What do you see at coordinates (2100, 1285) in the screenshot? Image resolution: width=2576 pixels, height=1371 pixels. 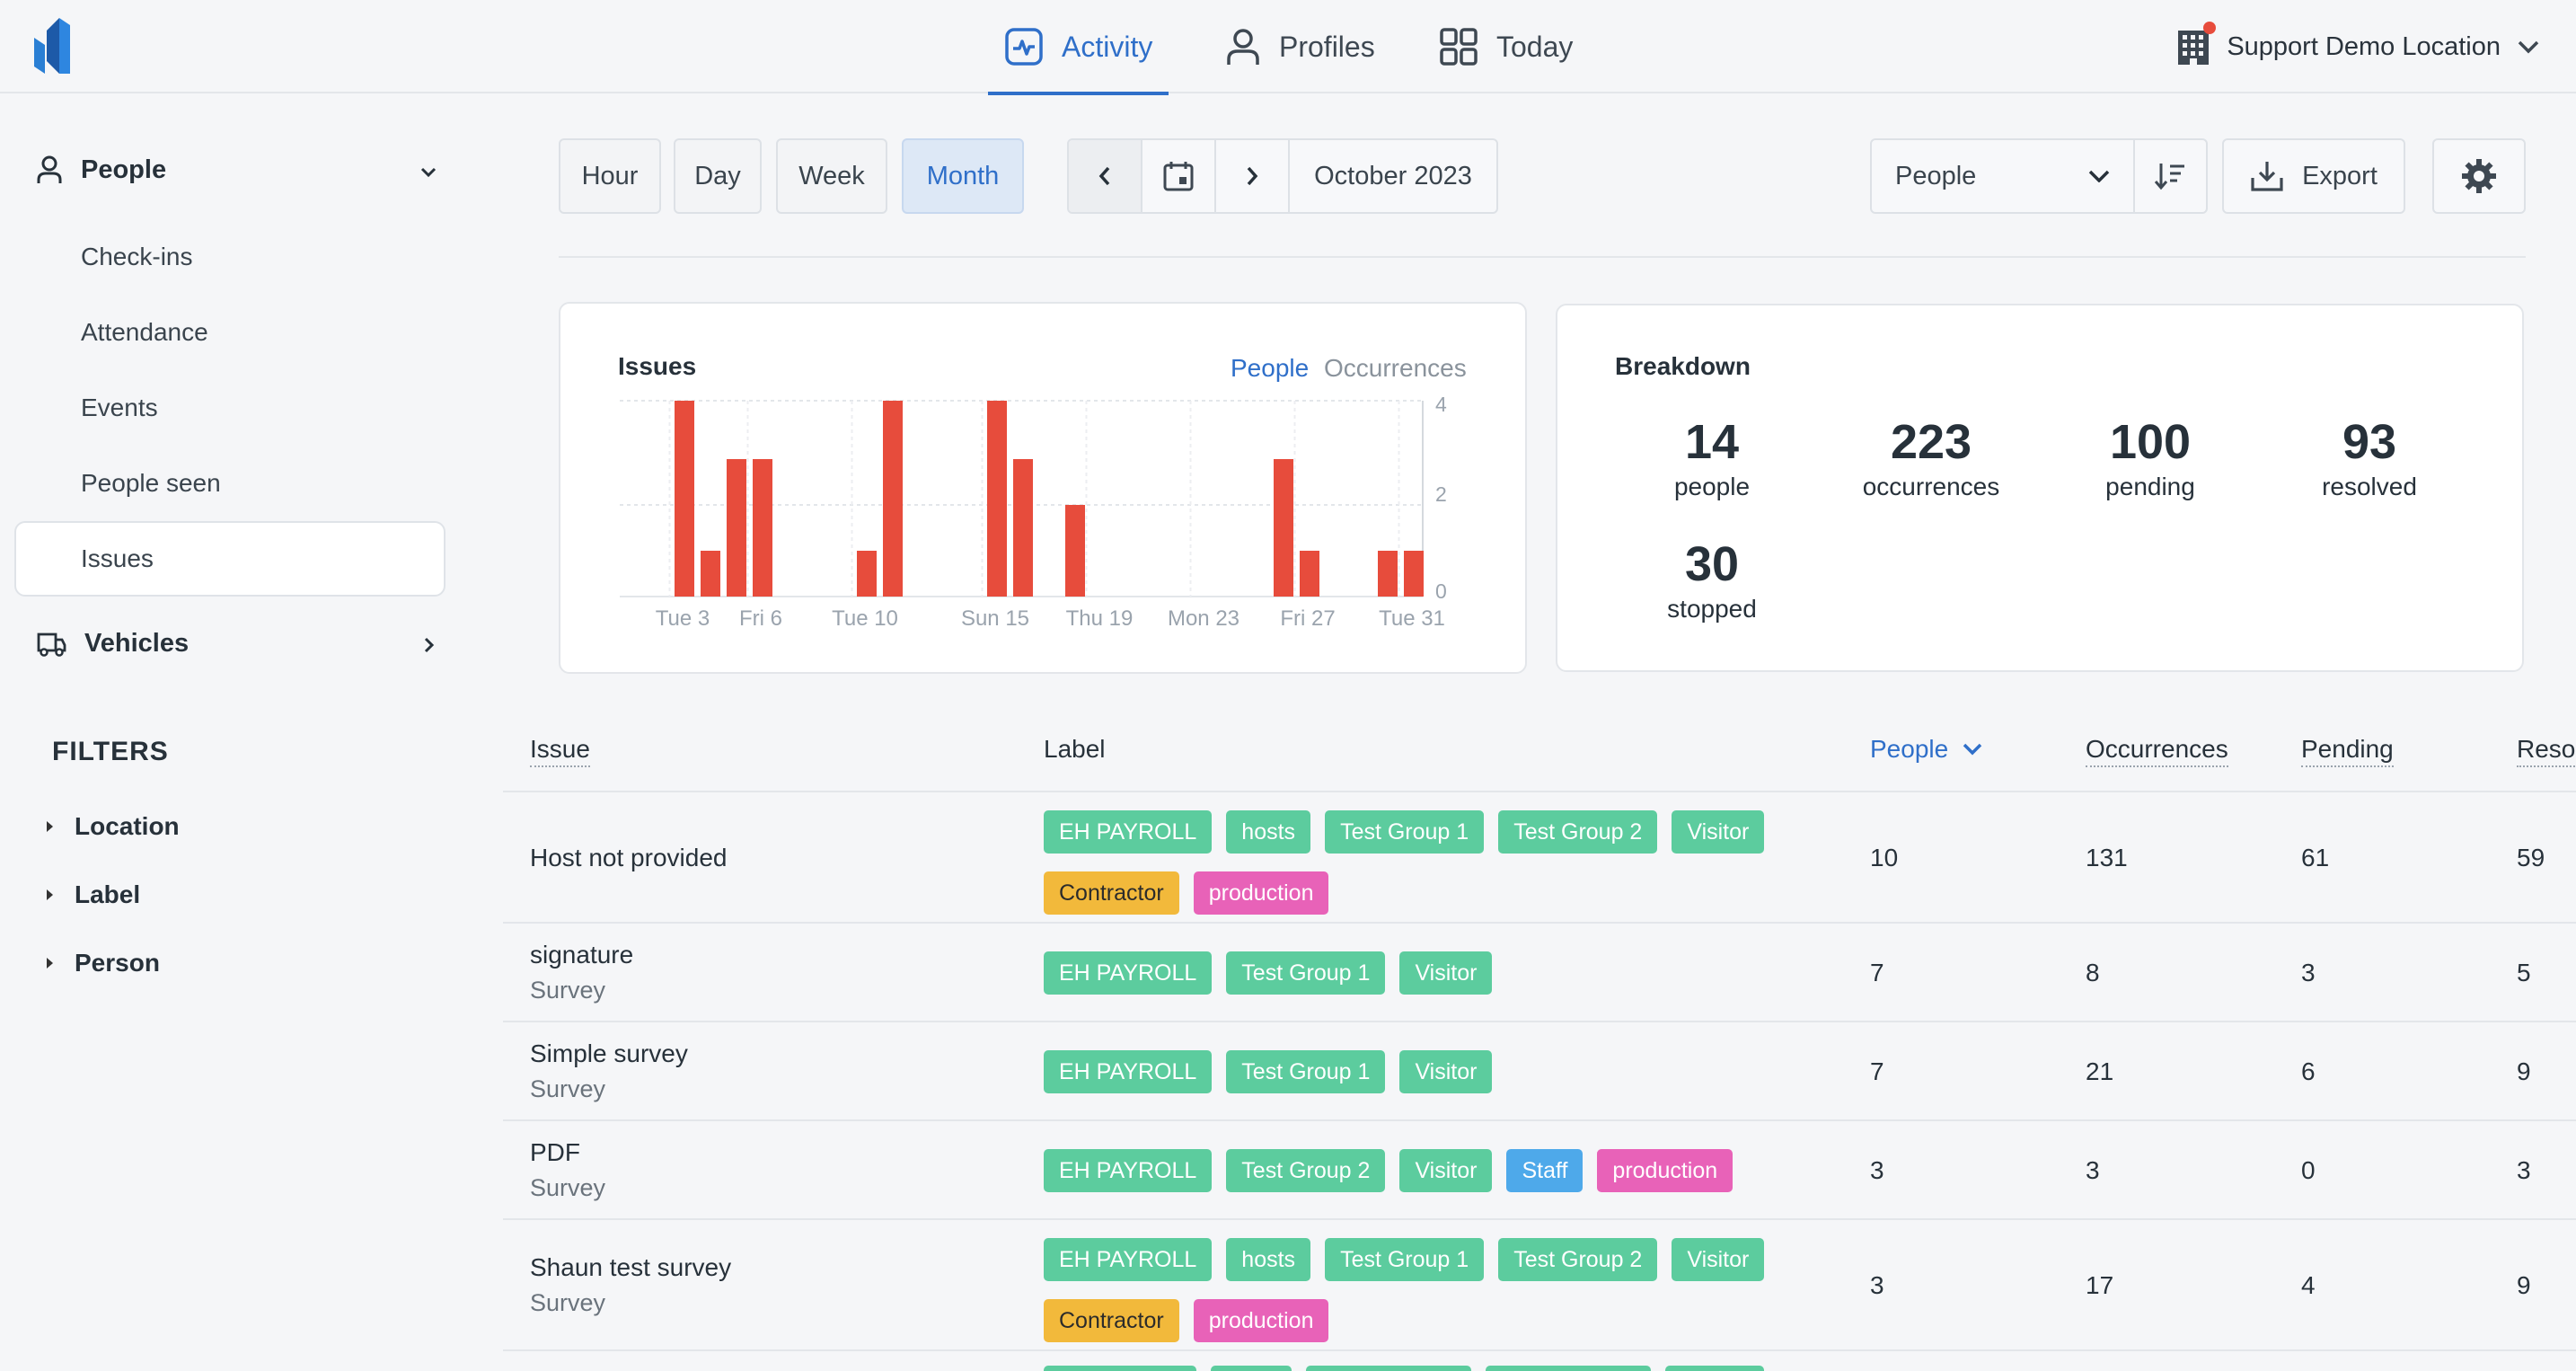 I see `occurrences-cell: 17` at bounding box center [2100, 1285].